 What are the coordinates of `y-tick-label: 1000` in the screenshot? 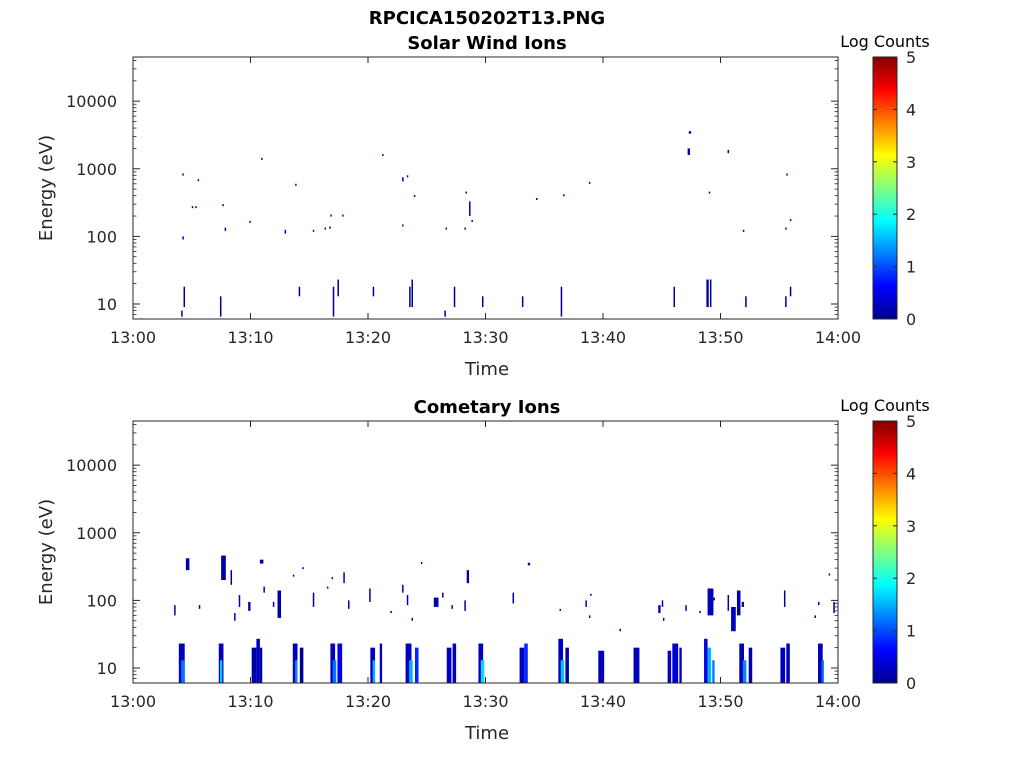 It's located at (96, 169).